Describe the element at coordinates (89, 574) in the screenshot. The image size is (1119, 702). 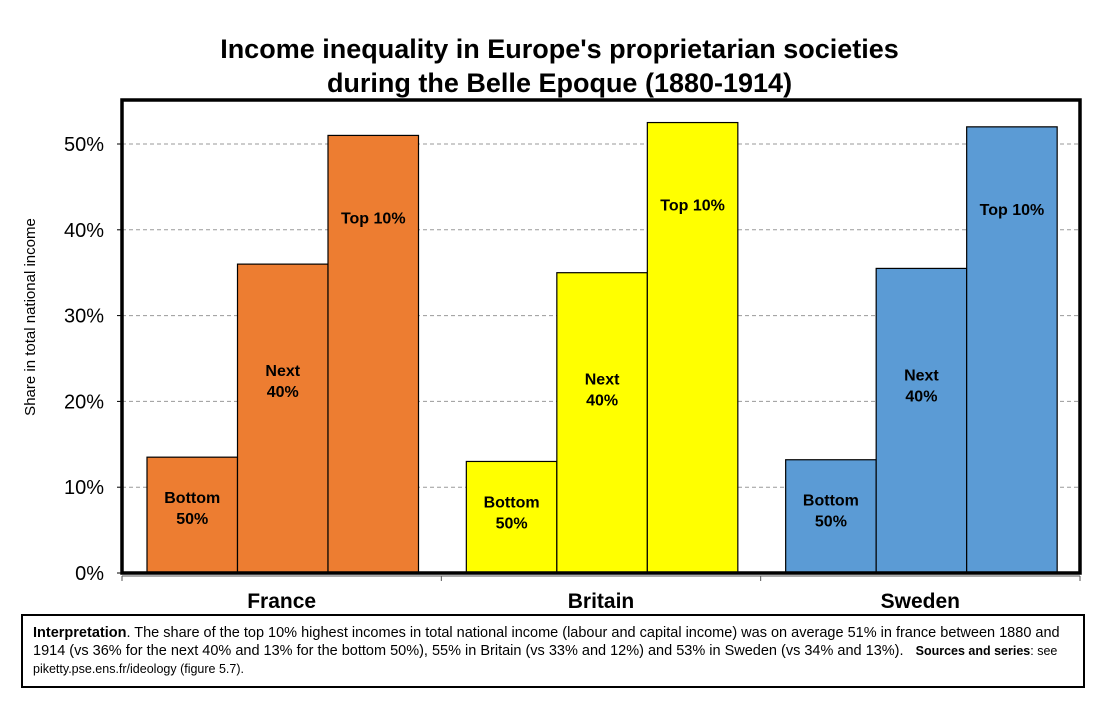
I see `y-tick-label: 0%` at that location.